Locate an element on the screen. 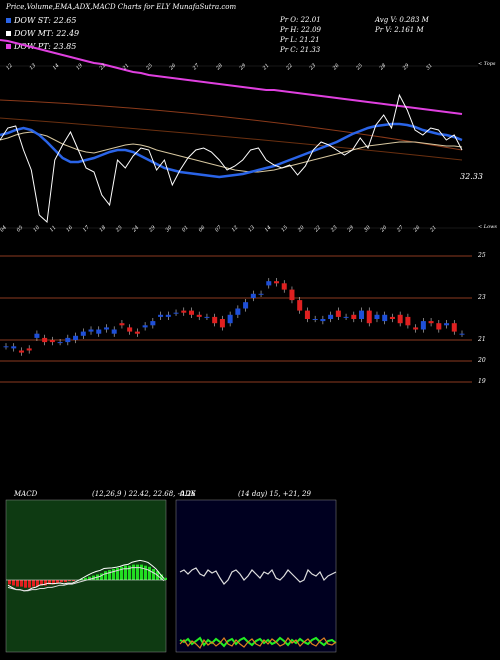 The height and width of the screenshot is (660, 500). top-date-label: 27 is located at coordinates (196, 67).